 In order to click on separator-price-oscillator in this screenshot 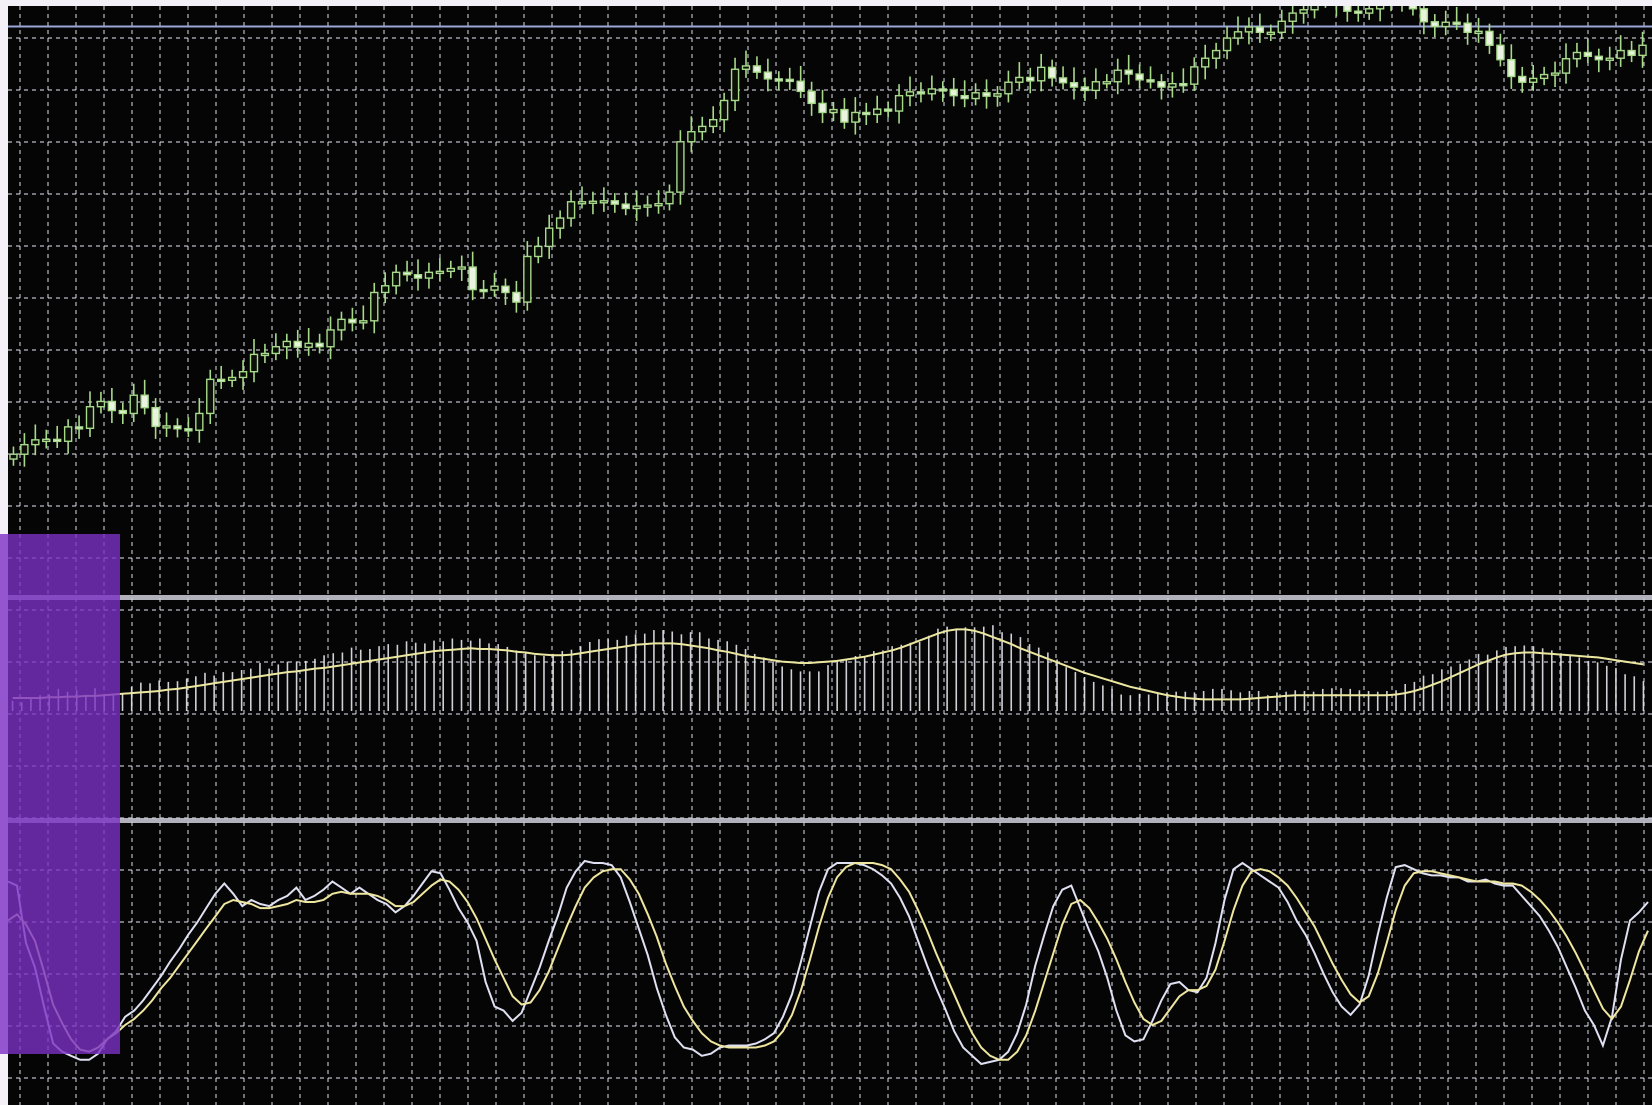, I will do `click(830, 597)`.